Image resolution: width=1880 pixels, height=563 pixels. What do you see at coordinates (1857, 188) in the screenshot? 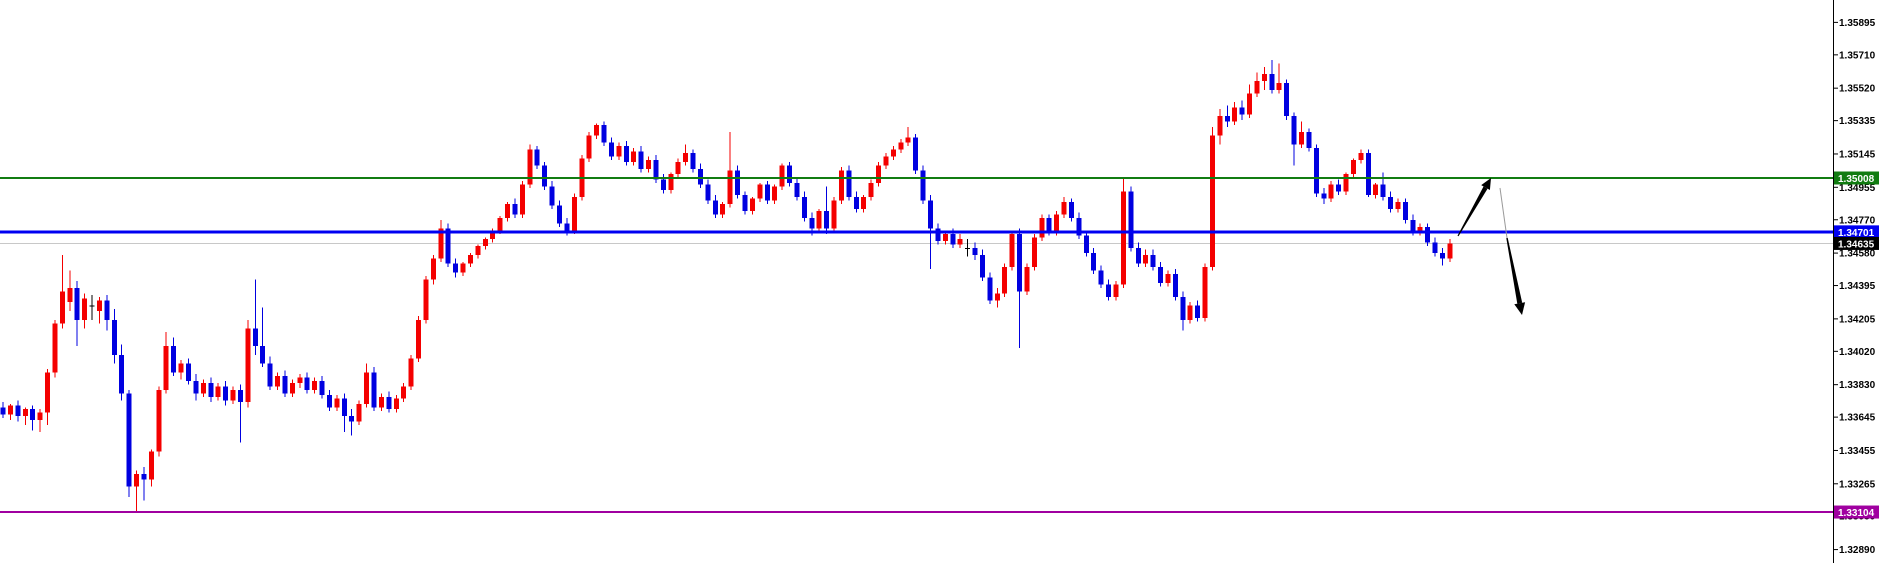
I see `price-tick-label: 1.34955` at bounding box center [1857, 188].